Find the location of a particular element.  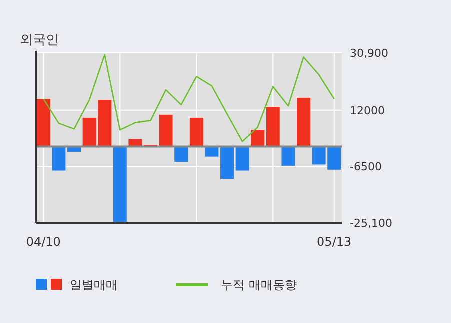

legend-label: 누적 매매동향 is located at coordinates (259, 285).